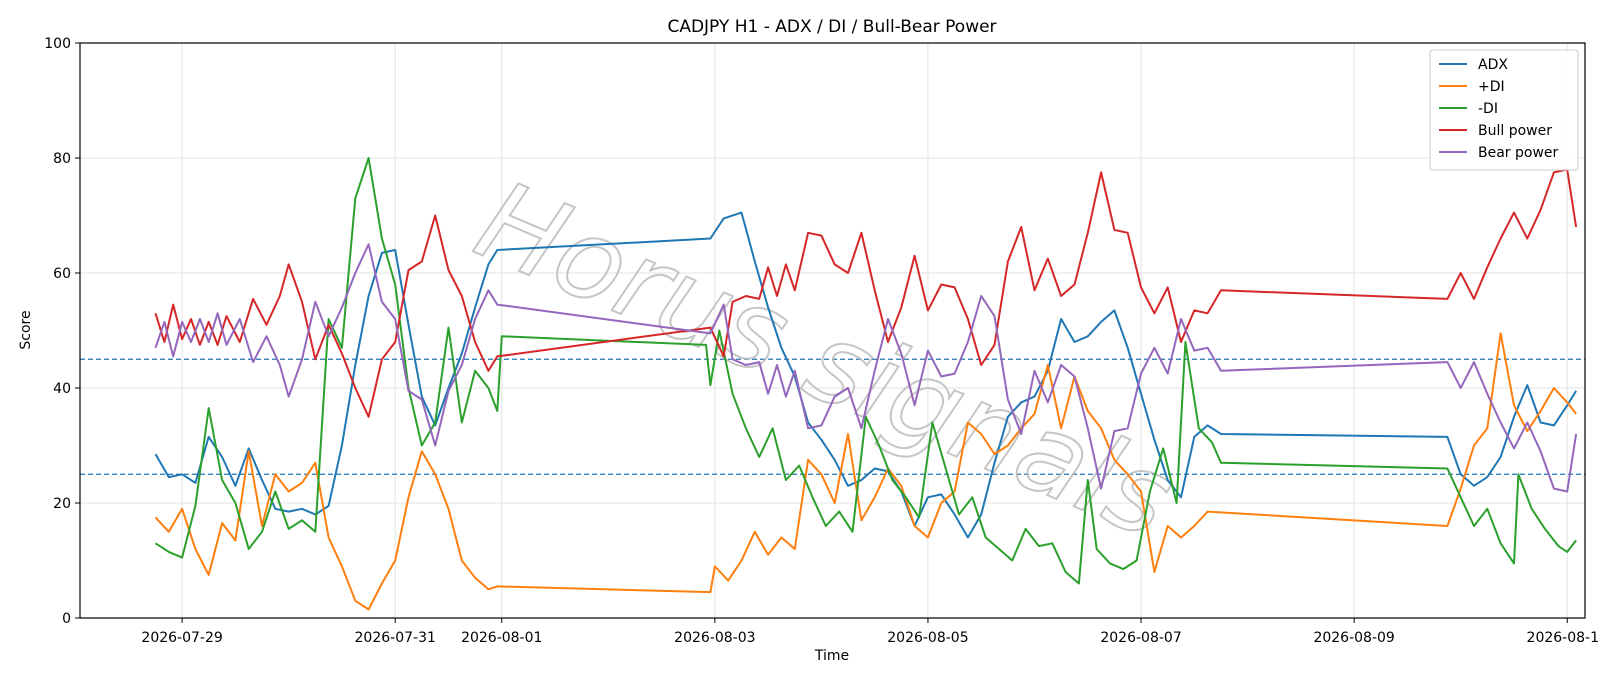 Image resolution: width=1600 pixels, height=686 pixels. What do you see at coordinates (1488, 109) in the screenshot?
I see `legend-label: -DI` at bounding box center [1488, 109].